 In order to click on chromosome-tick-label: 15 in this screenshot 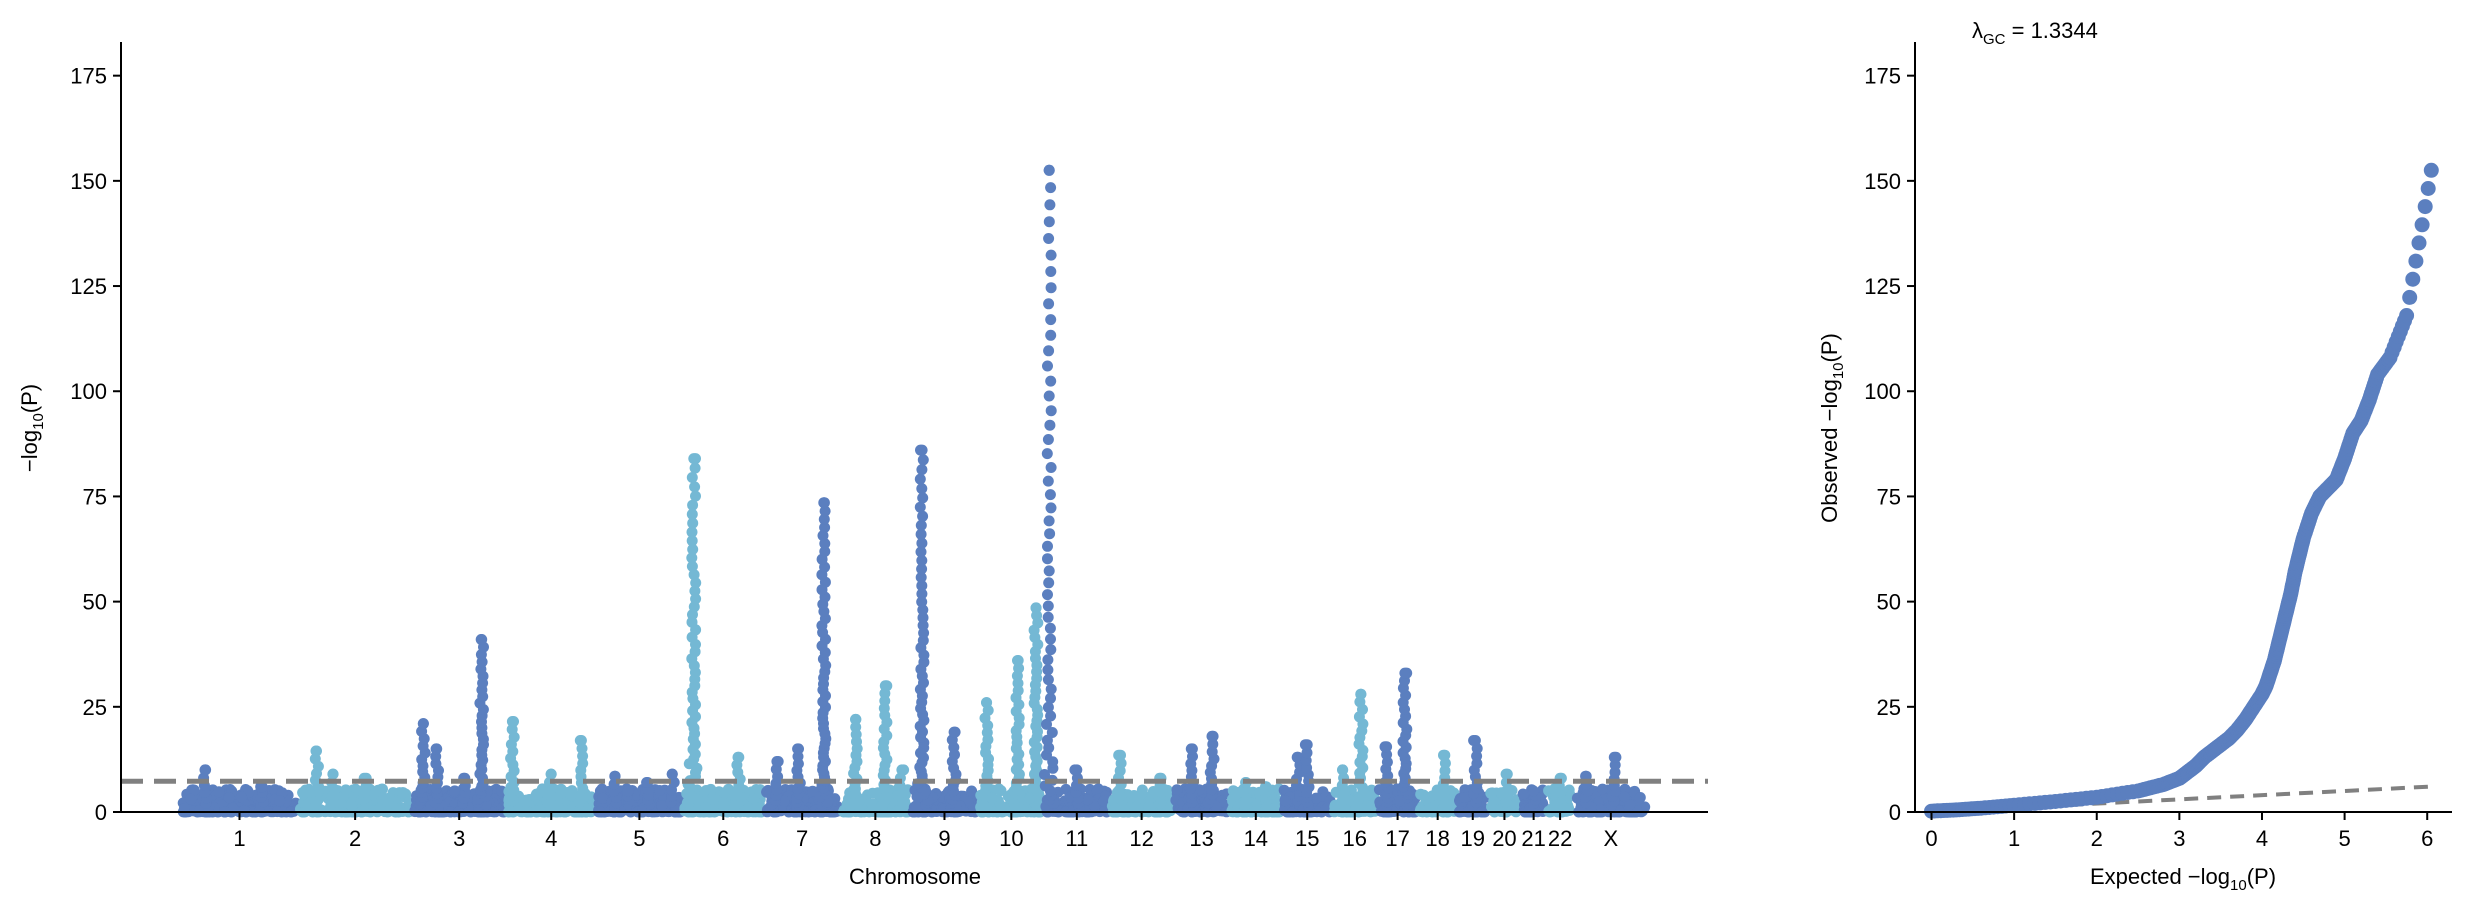, I will do `click(1307, 838)`.